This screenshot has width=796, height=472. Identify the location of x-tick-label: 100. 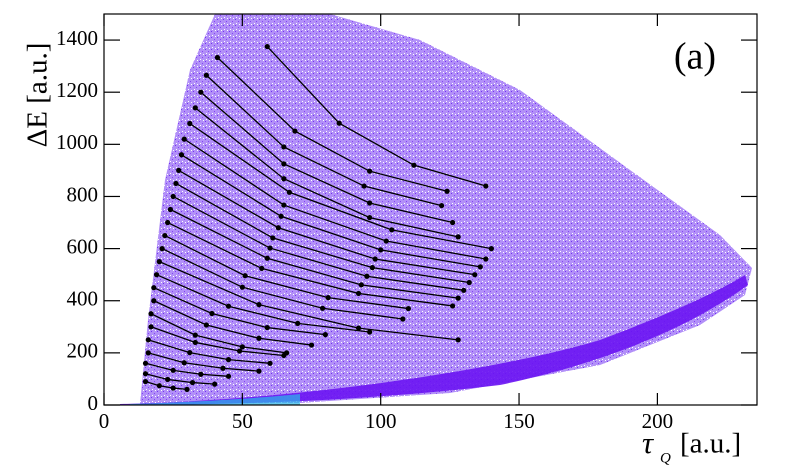
(381, 421).